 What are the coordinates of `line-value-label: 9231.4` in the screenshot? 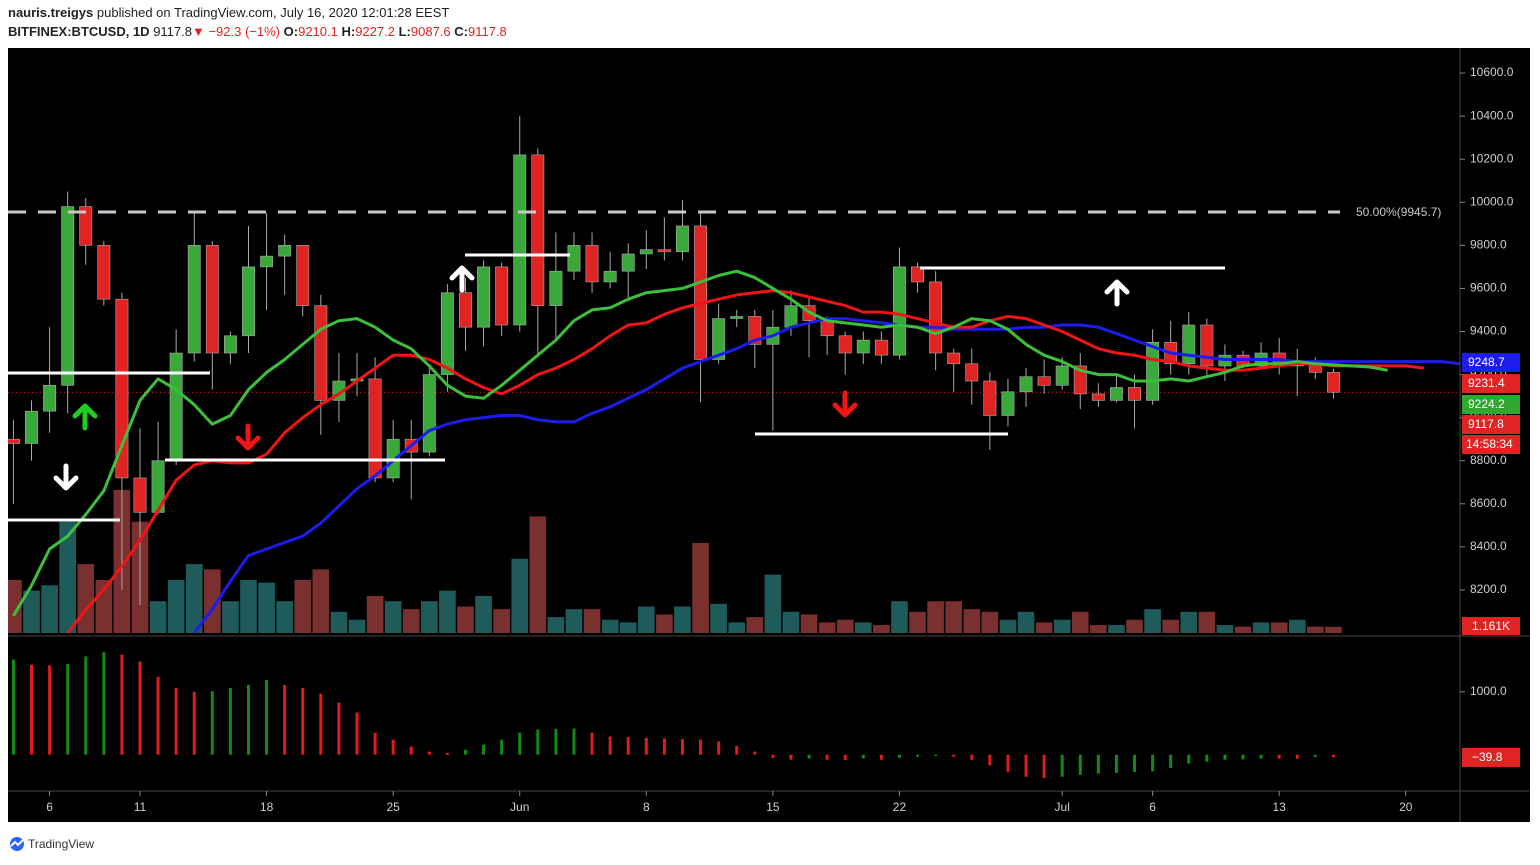 It's located at (1486, 383).